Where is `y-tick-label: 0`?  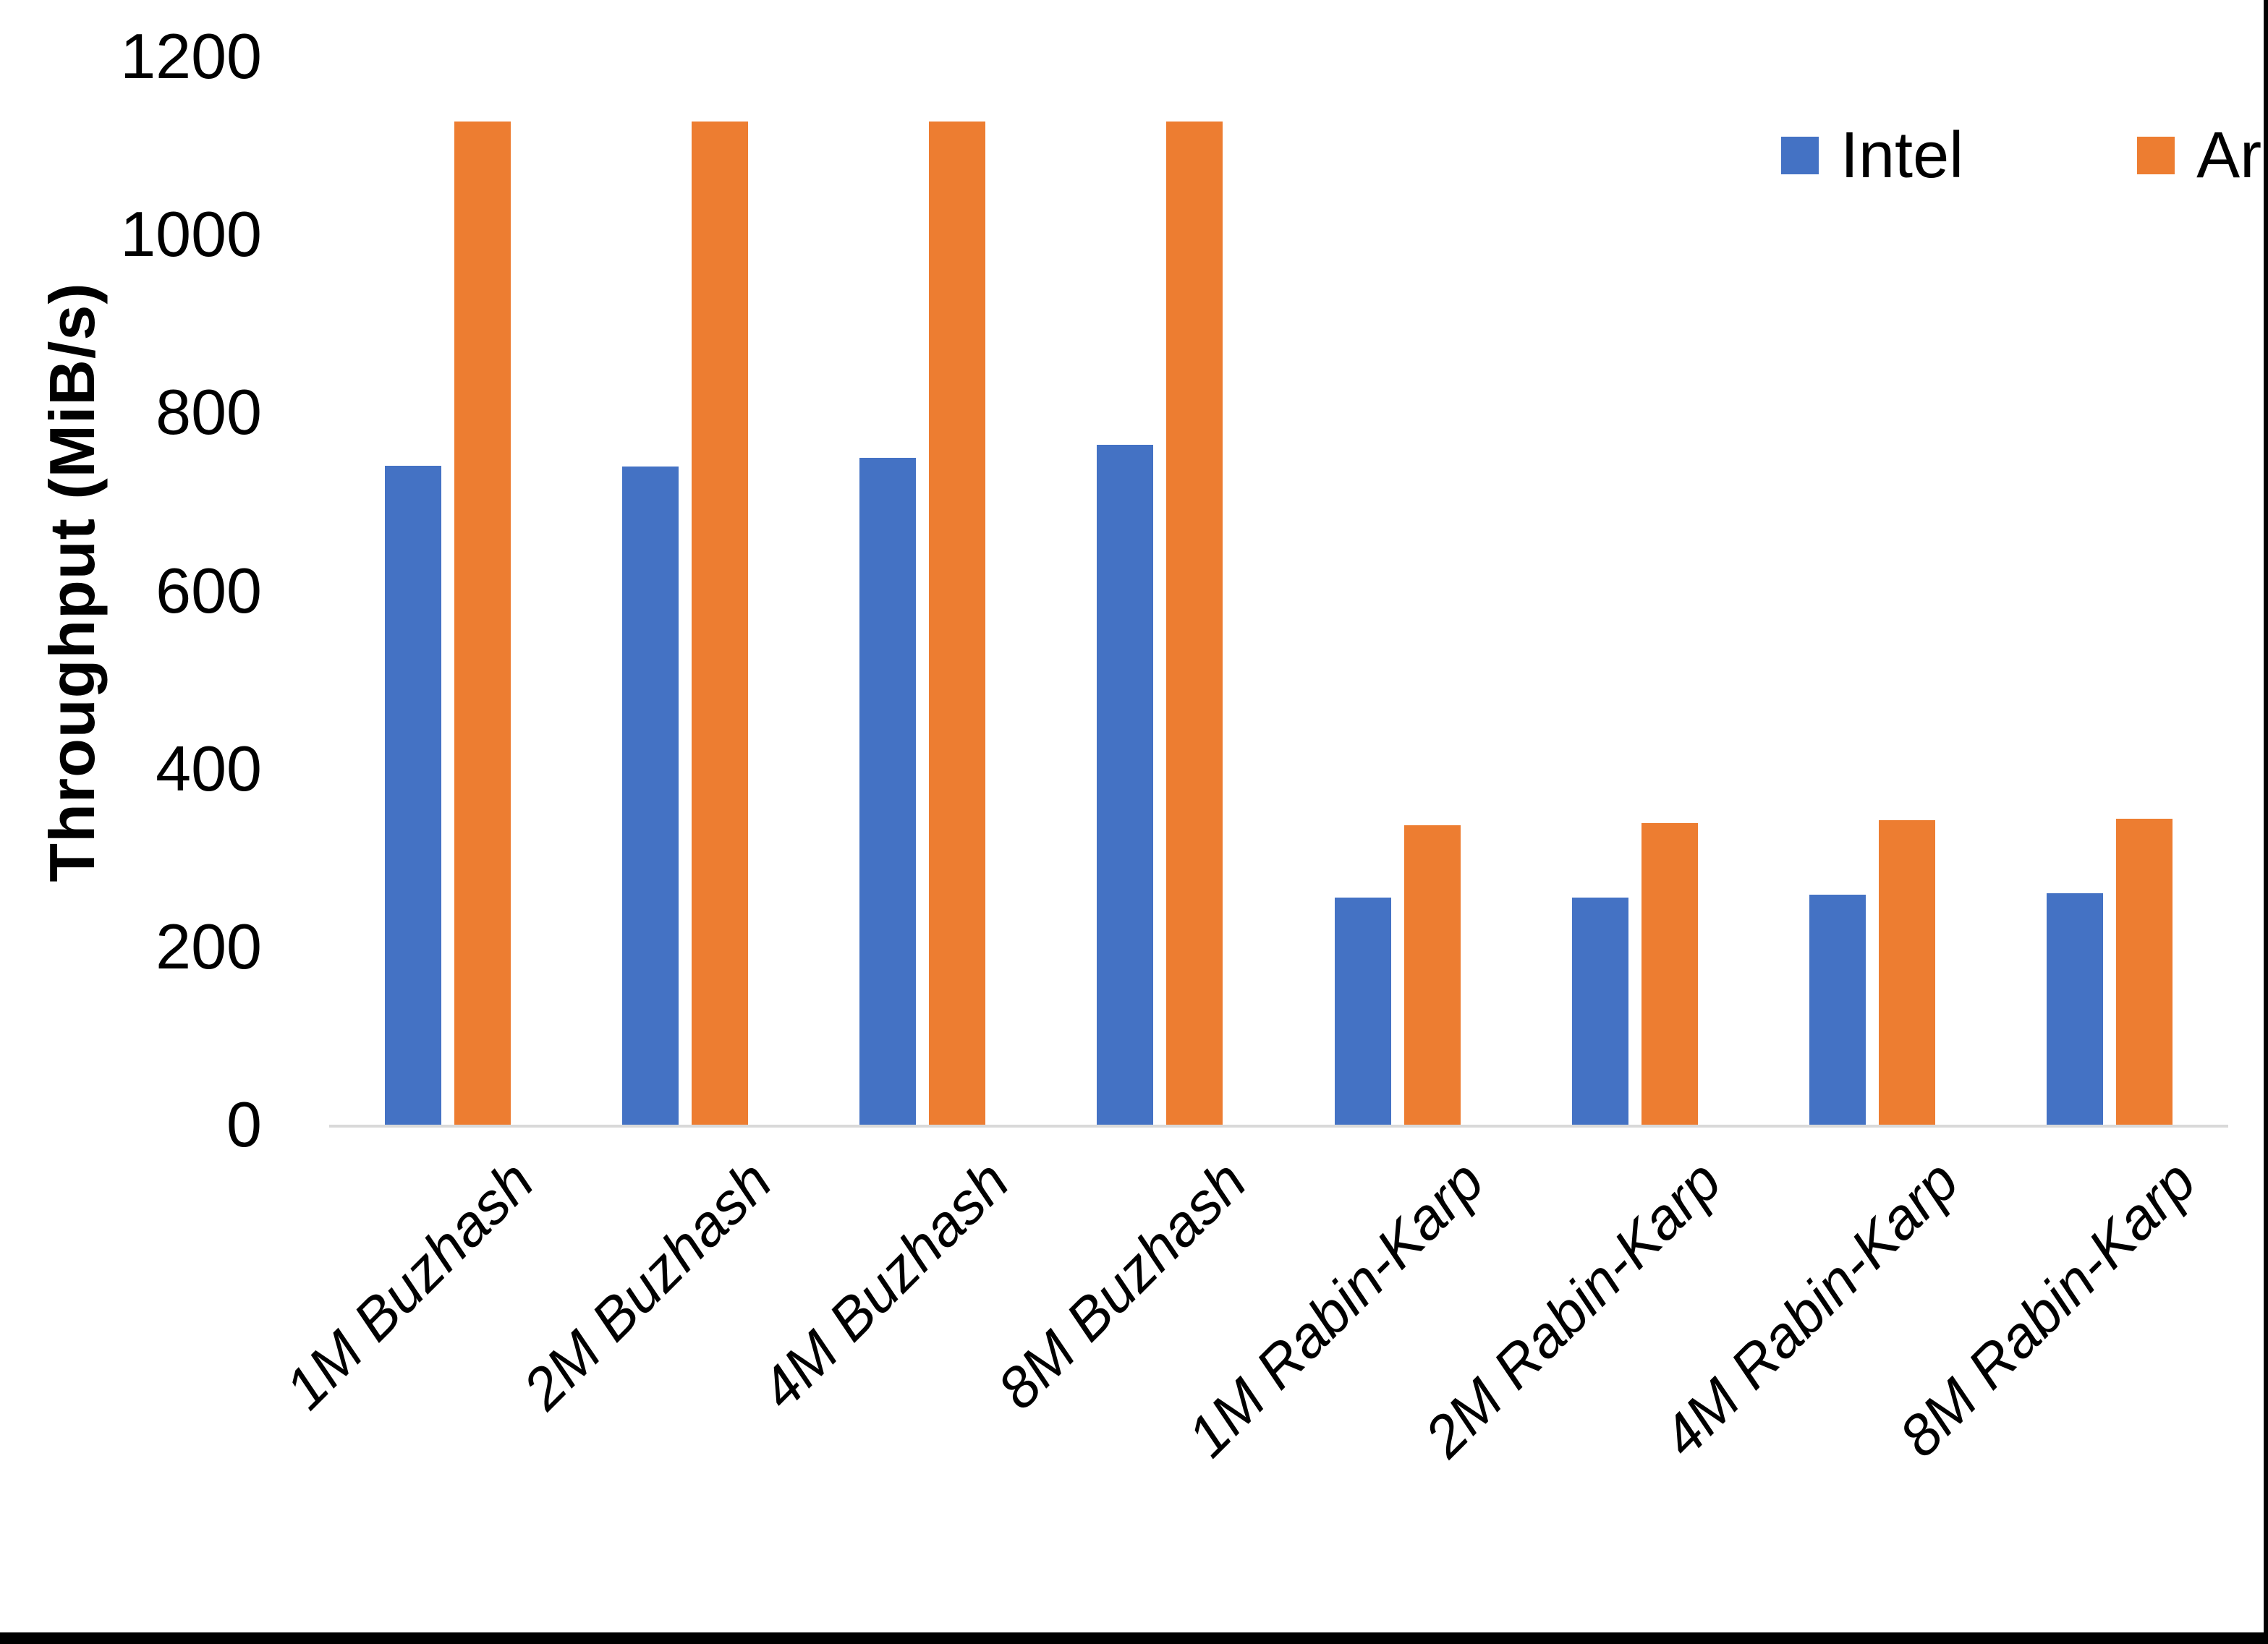 y-tick-label: 0 is located at coordinates (244, 1124).